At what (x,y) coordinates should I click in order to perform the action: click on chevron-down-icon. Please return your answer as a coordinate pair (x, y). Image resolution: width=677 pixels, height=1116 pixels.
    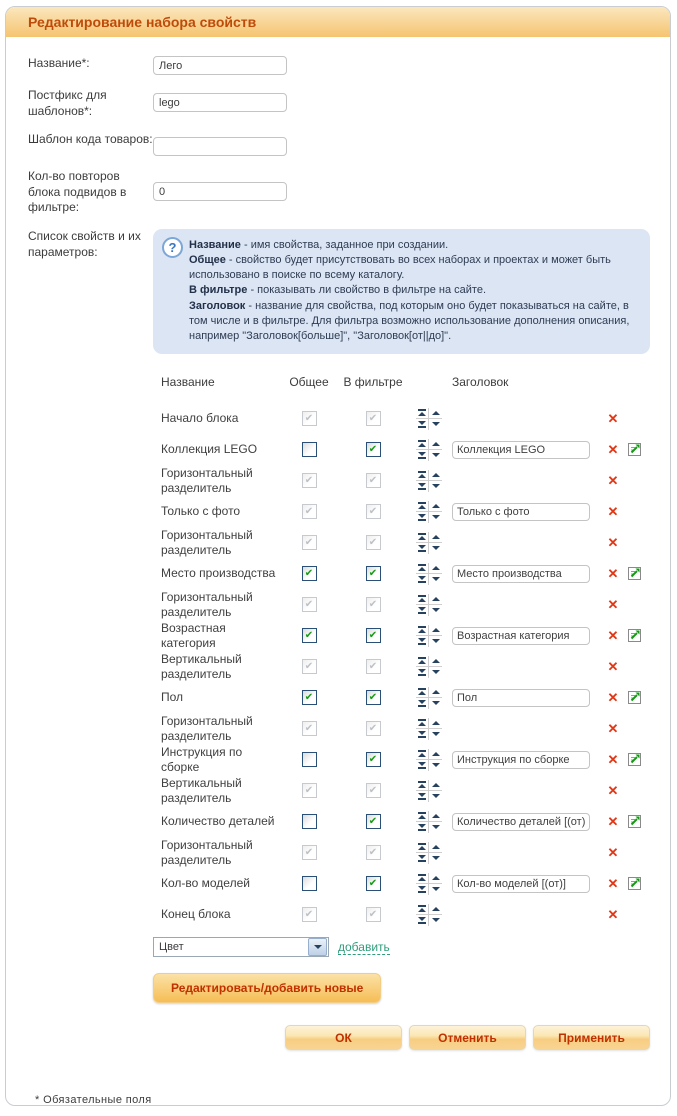
    Looking at the image, I should click on (317, 947).